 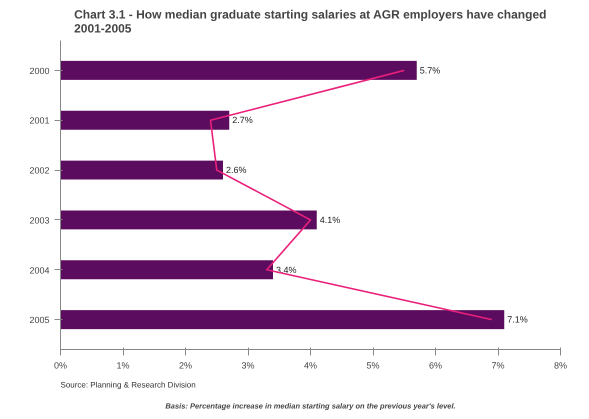 I want to click on x-tick-label: 6%, so click(x=435, y=365).